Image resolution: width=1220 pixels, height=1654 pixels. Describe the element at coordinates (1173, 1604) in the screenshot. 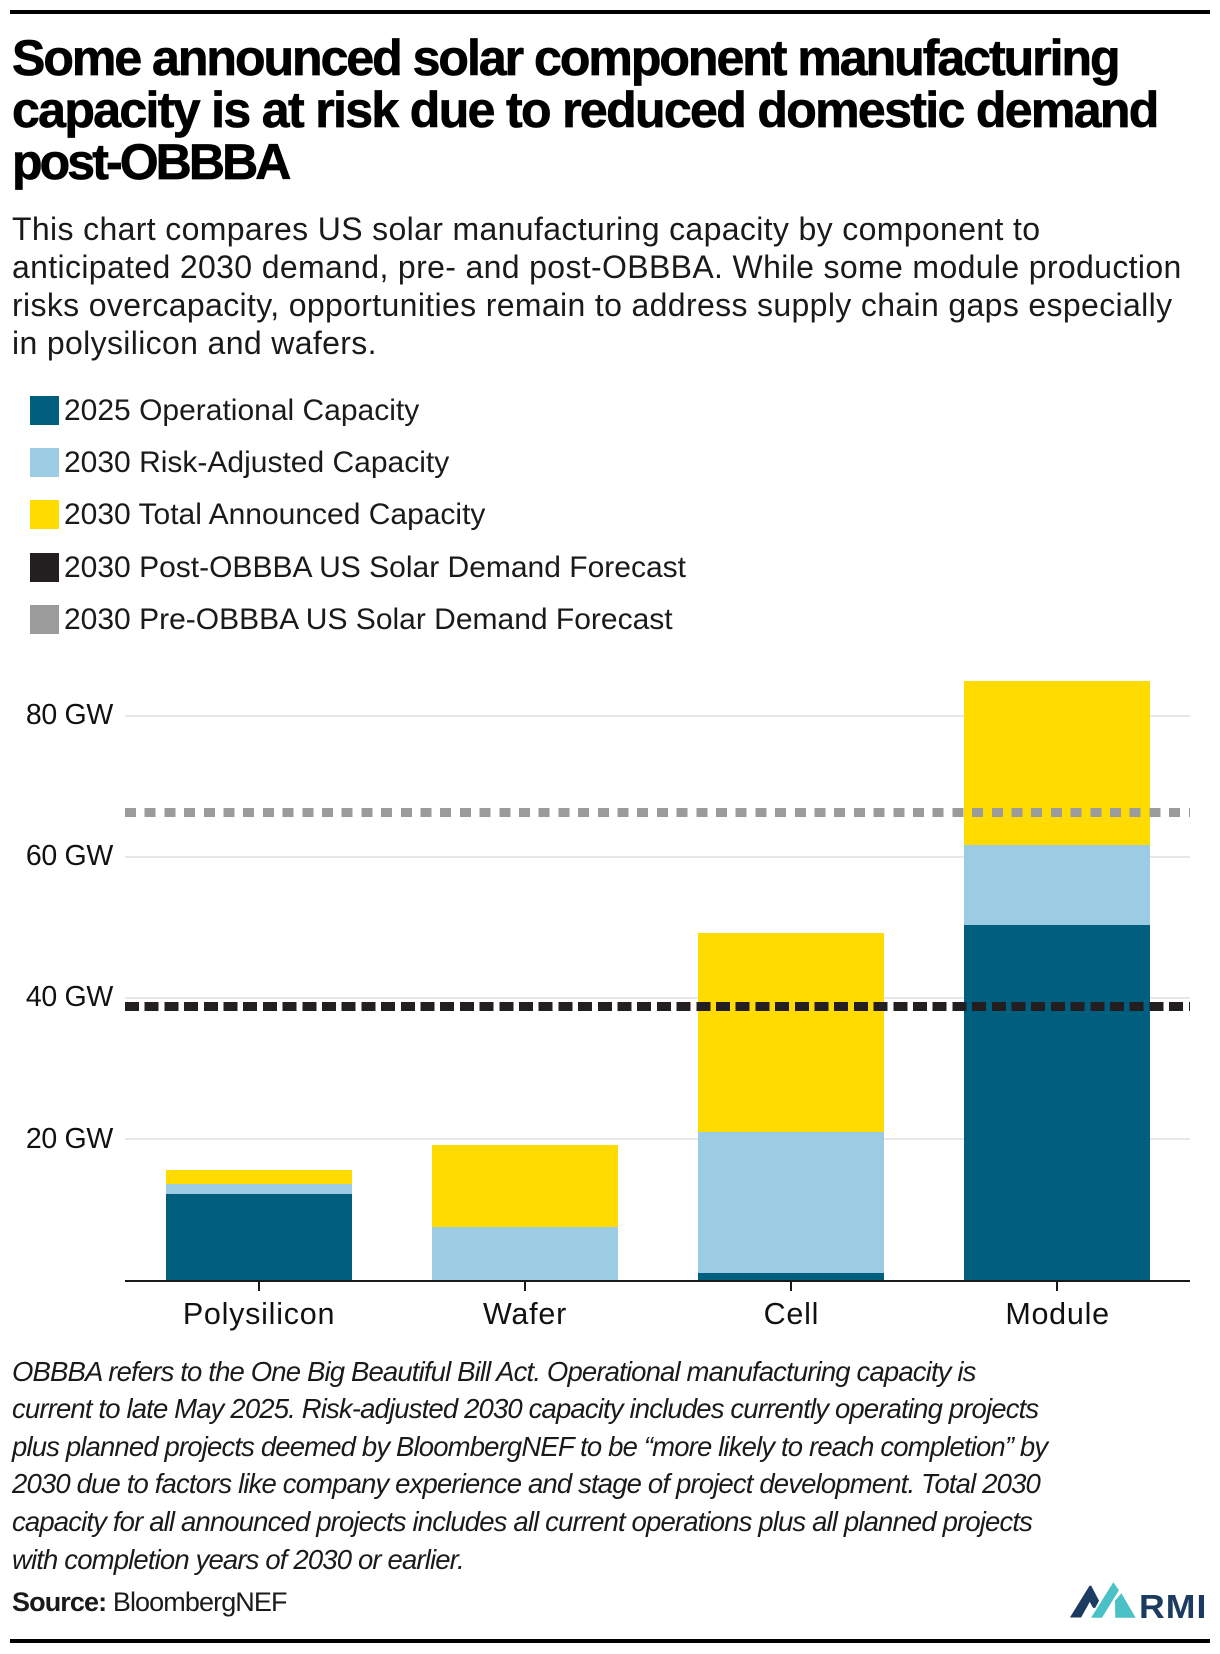

I see `svg-text: RMI` at that location.